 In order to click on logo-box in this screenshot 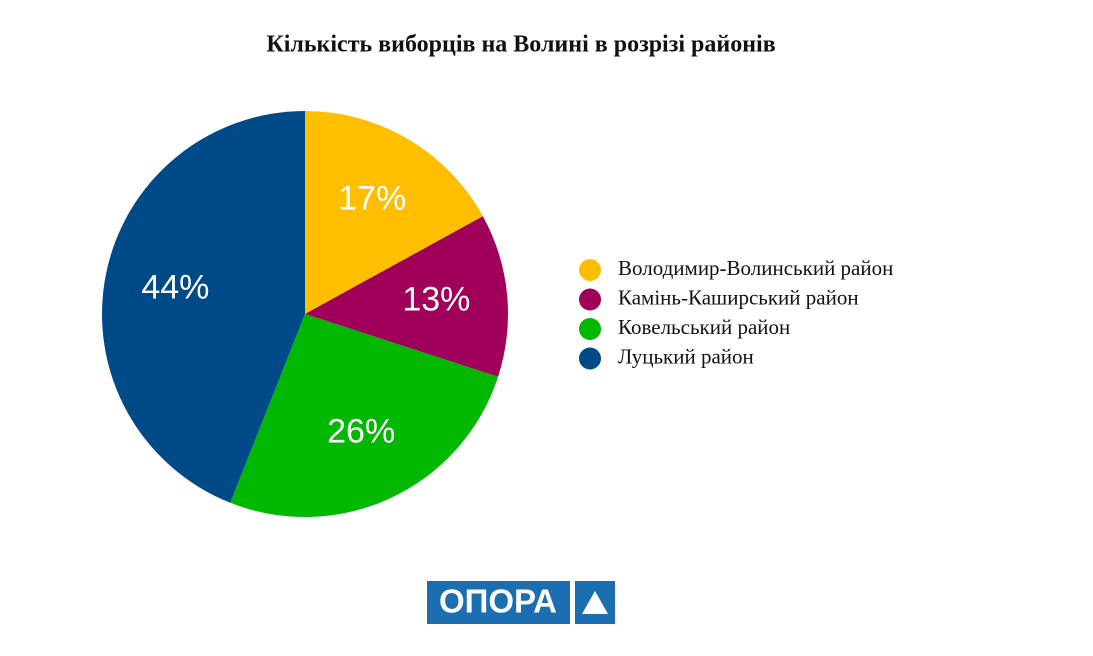, I will do `click(498, 602)`.